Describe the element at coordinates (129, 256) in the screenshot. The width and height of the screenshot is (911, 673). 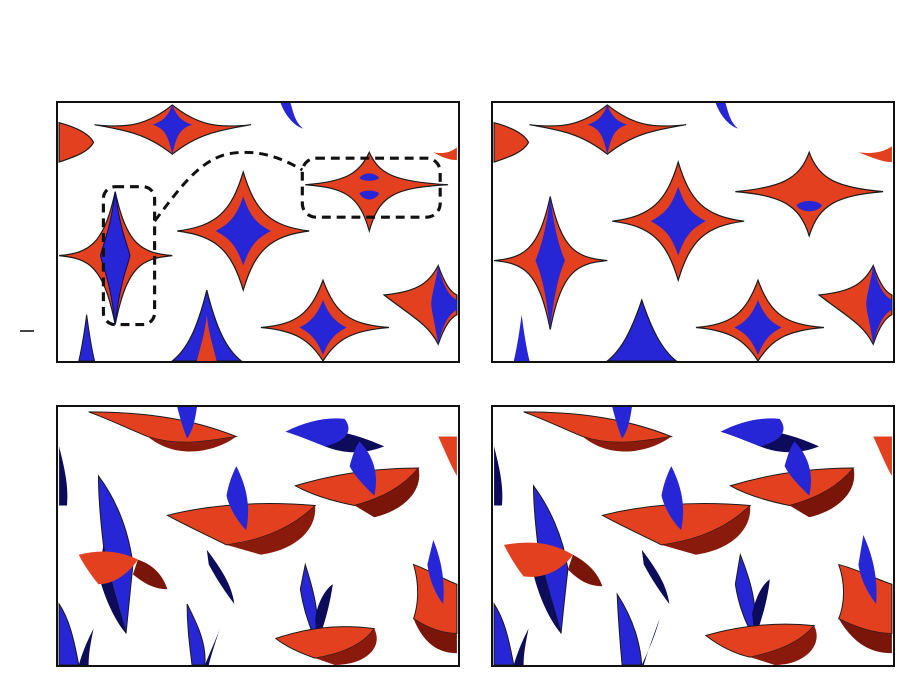
I see `highlight-box-vertical` at that location.